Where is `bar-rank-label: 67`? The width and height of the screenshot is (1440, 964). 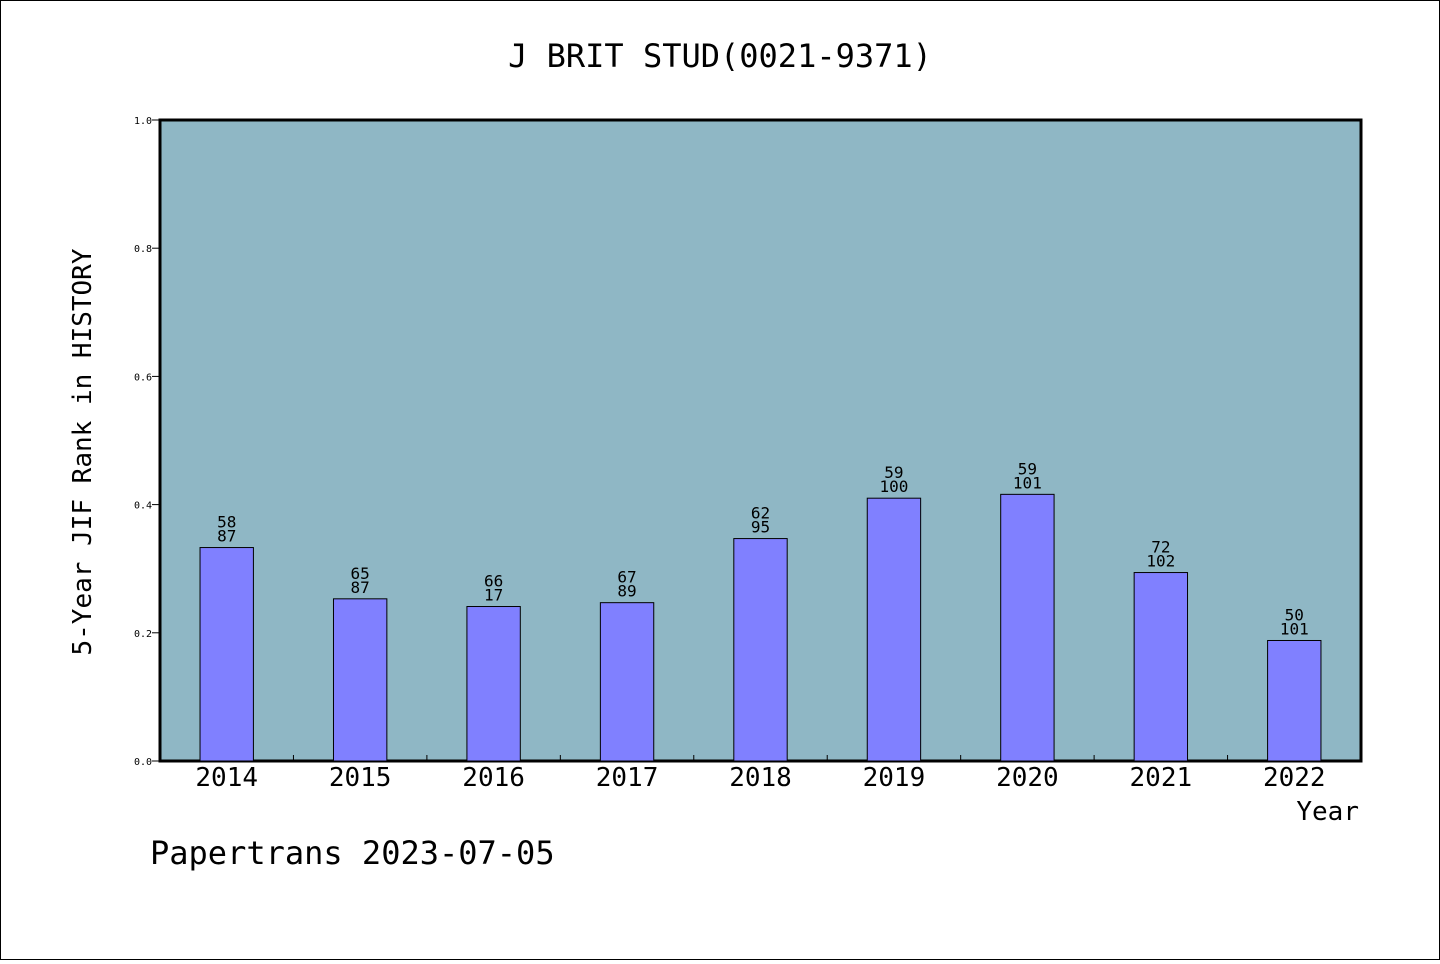 bar-rank-label: 67 is located at coordinates (626, 577).